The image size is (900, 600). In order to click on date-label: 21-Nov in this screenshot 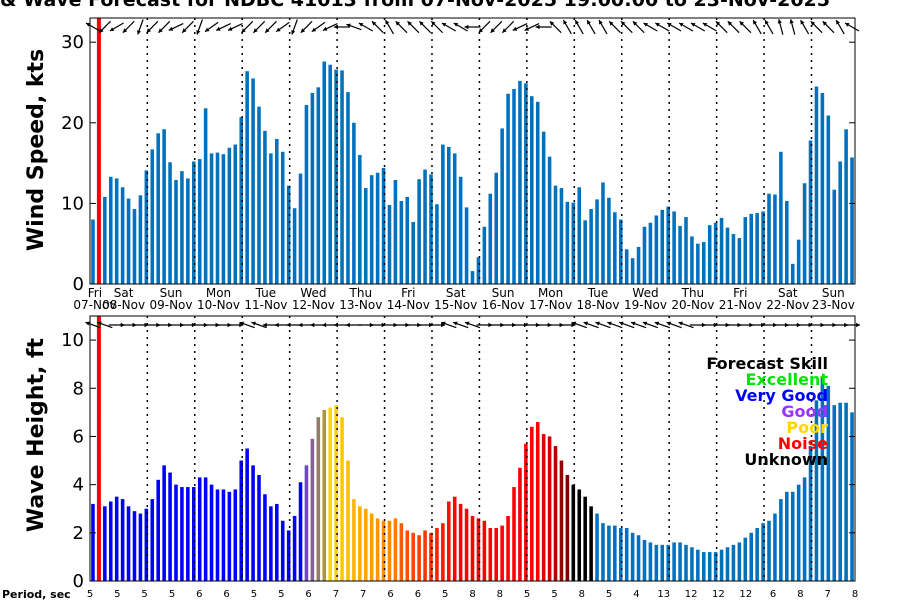, I will do `click(740, 305)`.